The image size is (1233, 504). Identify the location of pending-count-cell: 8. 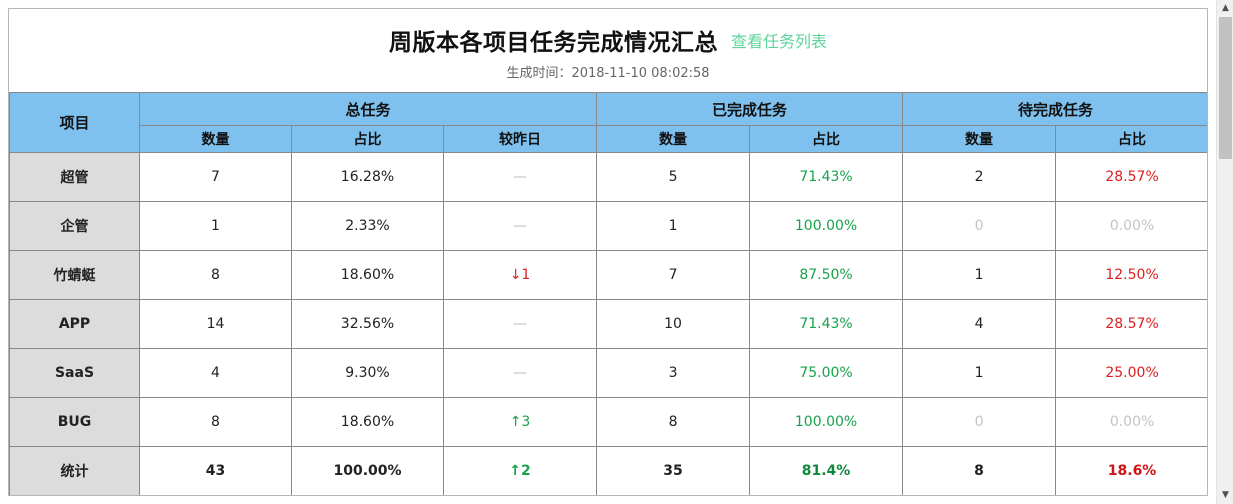
(979, 470).